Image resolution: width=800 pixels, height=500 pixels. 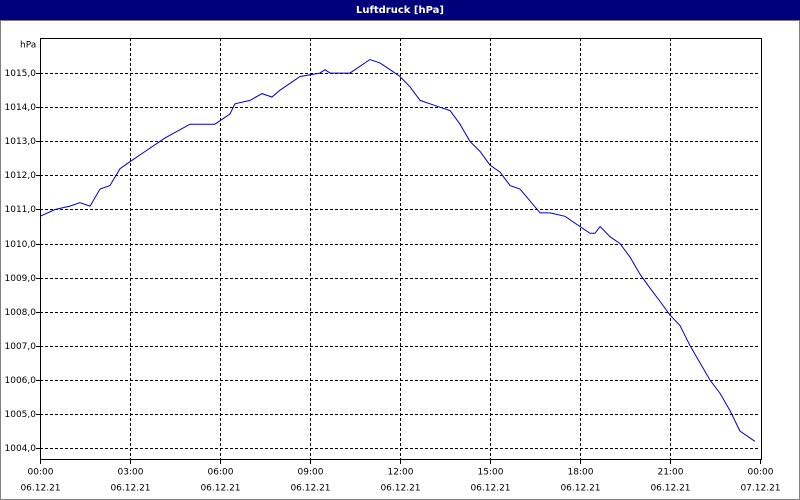 I want to click on y-tick-label: 1013,0, so click(x=21, y=142).